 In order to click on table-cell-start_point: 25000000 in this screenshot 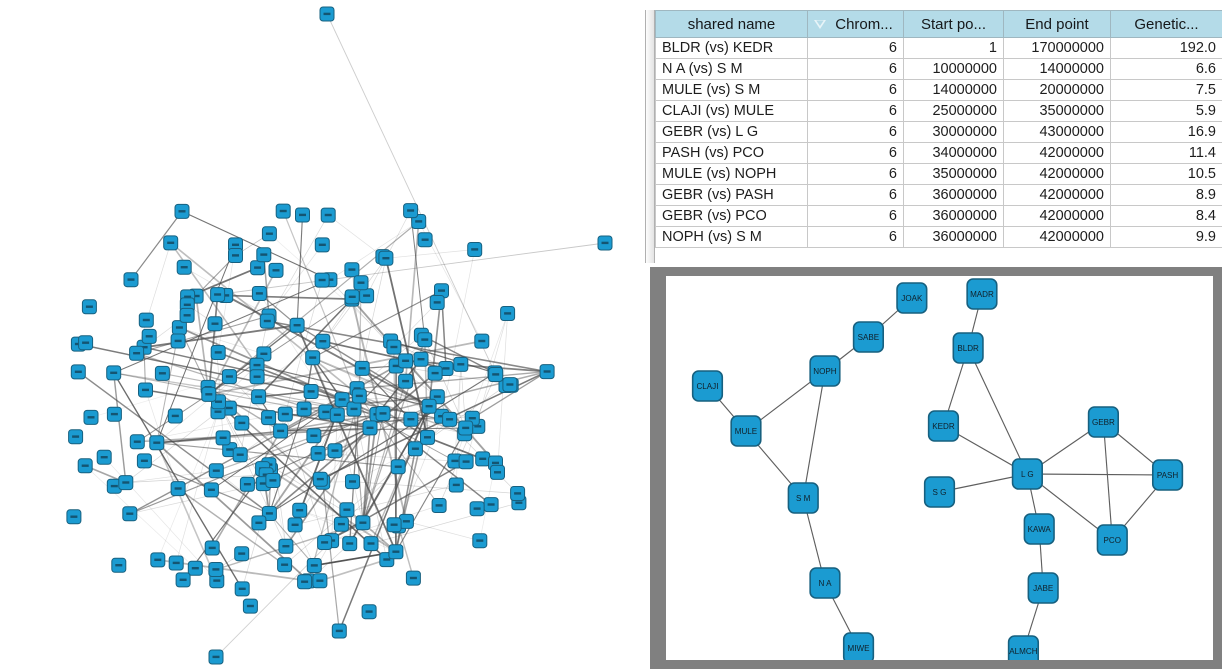, I will do `click(953, 111)`.